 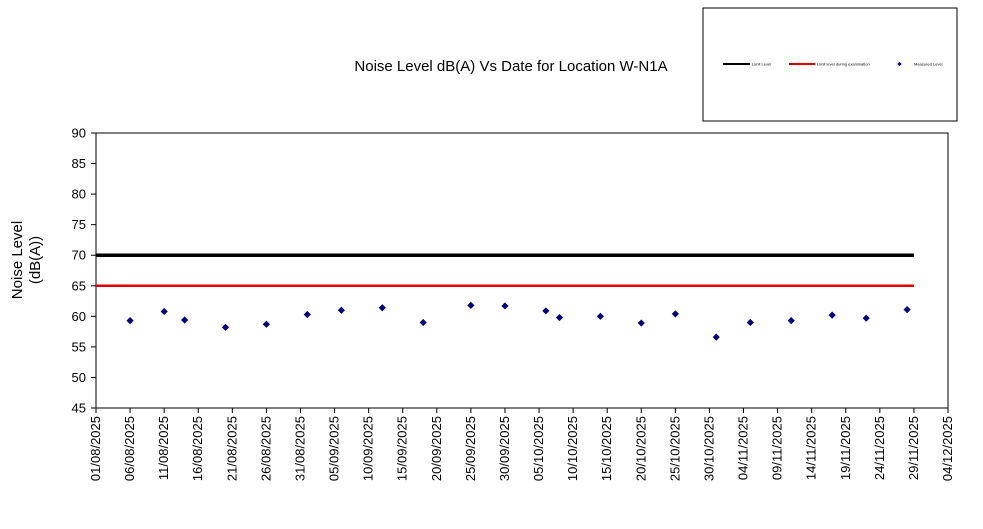 What do you see at coordinates (640, 448) in the screenshot?
I see `x-tick-label: 20/10/2025` at bounding box center [640, 448].